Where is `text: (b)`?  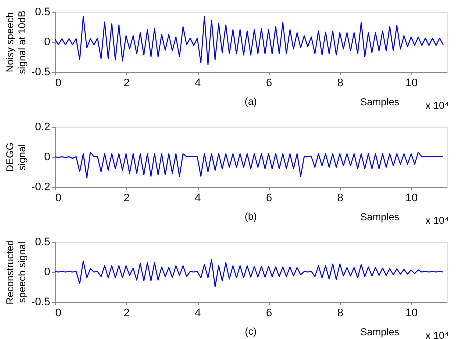 text: (b) is located at coordinates (251, 217).